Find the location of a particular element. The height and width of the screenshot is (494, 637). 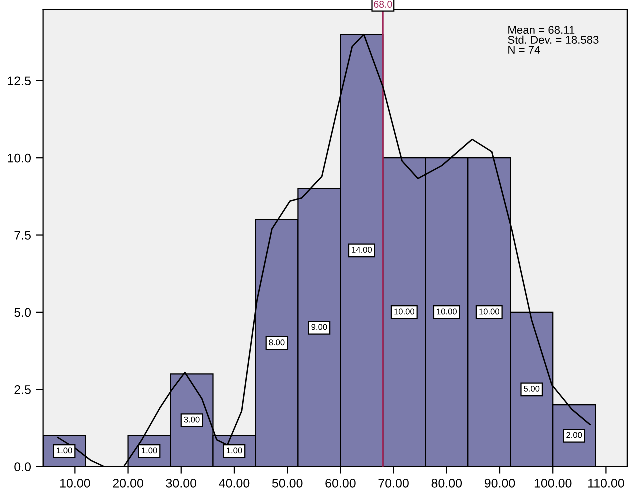

y-tick-label: 10.0 is located at coordinates (20, 158).